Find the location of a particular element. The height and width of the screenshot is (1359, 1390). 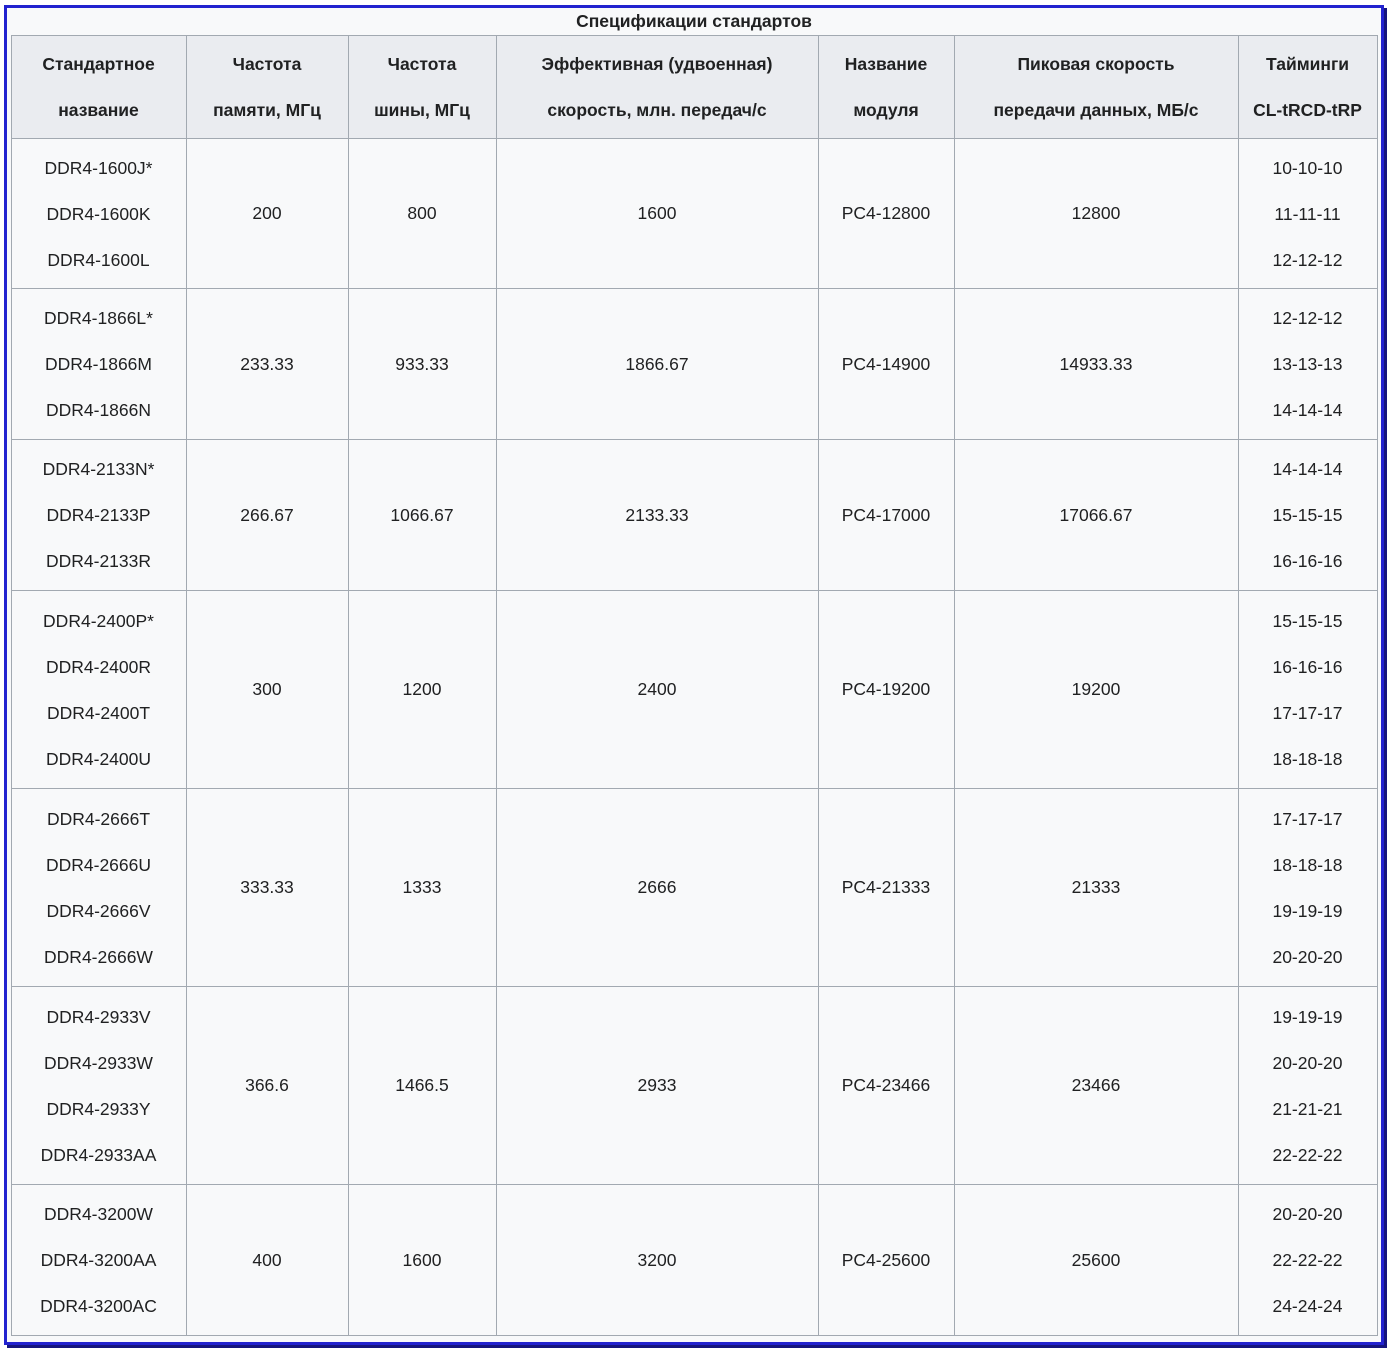

peak-transfer-rate-cell: 12800 is located at coordinates (1096, 213).